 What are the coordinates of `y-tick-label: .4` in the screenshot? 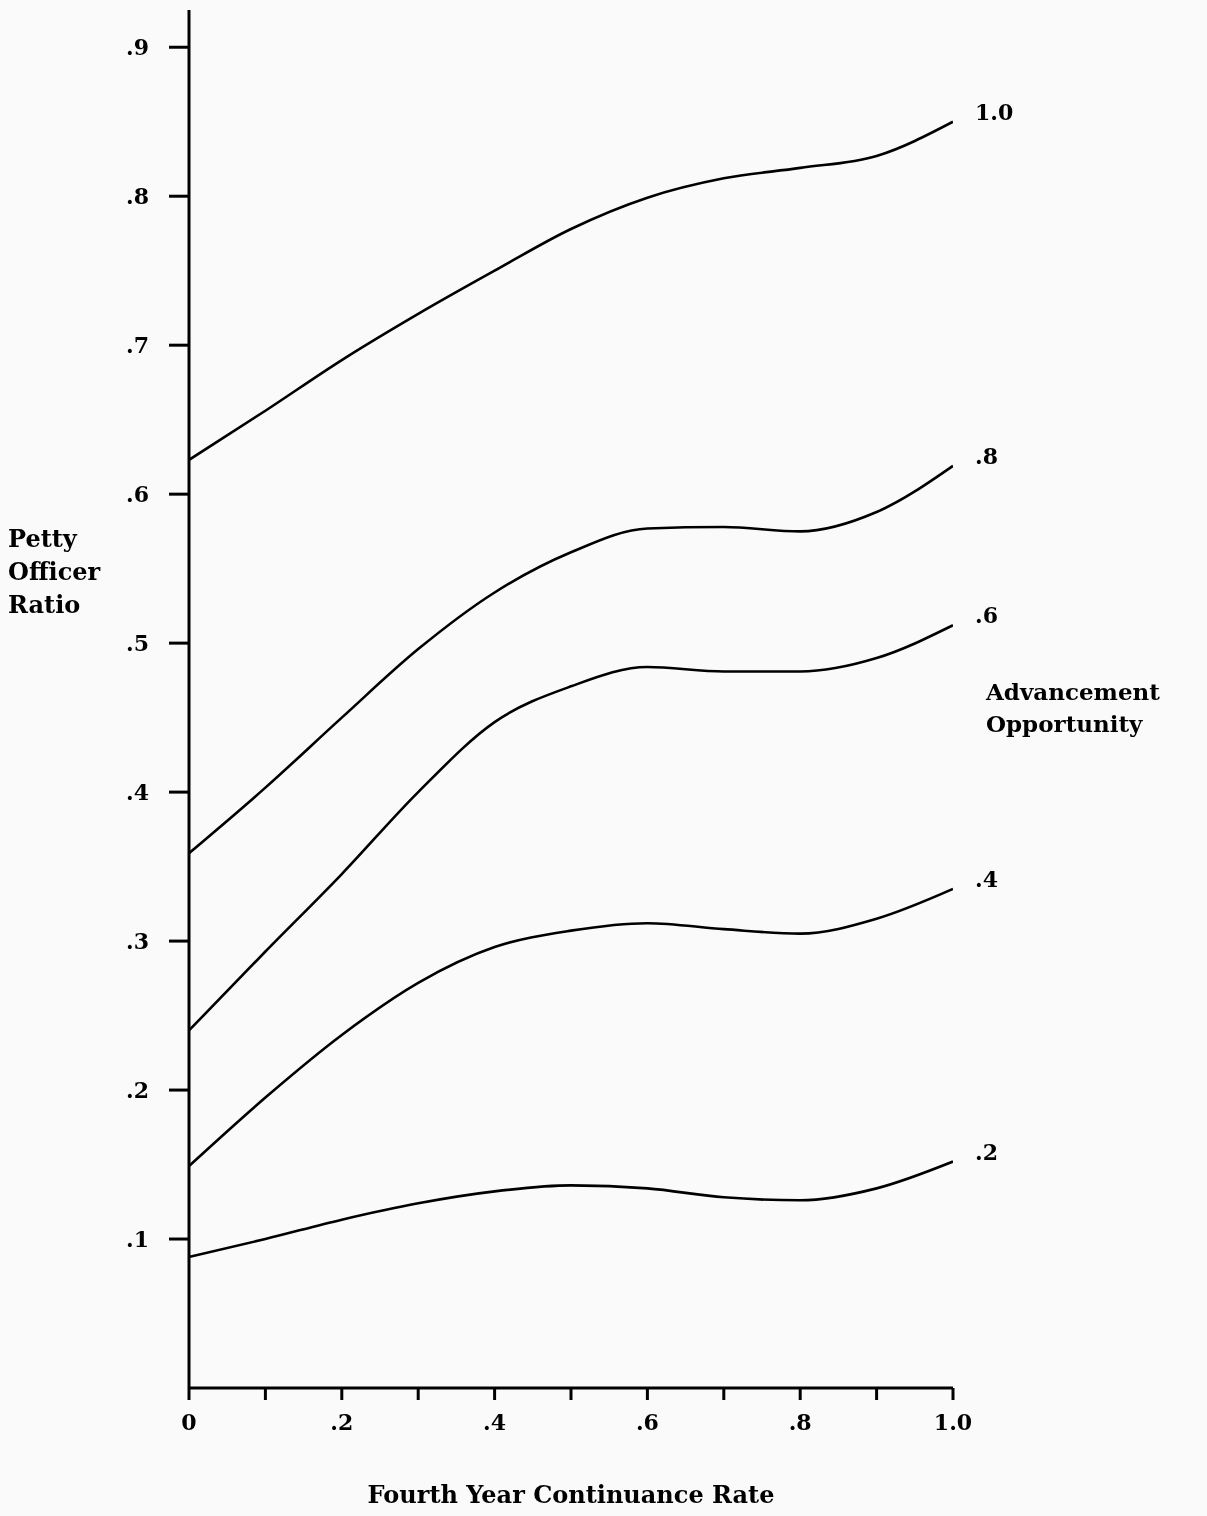 It's located at (137, 791).